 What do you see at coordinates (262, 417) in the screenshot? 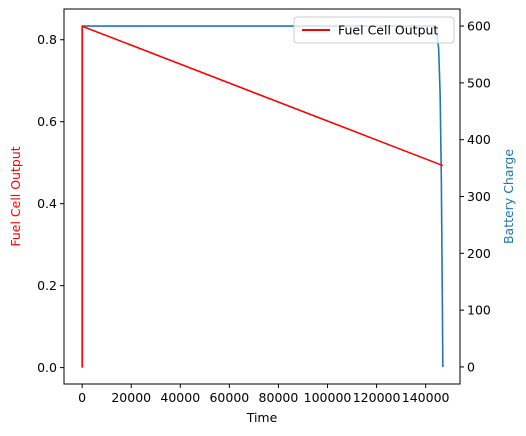
I see `x-axis-label: Time` at bounding box center [262, 417].